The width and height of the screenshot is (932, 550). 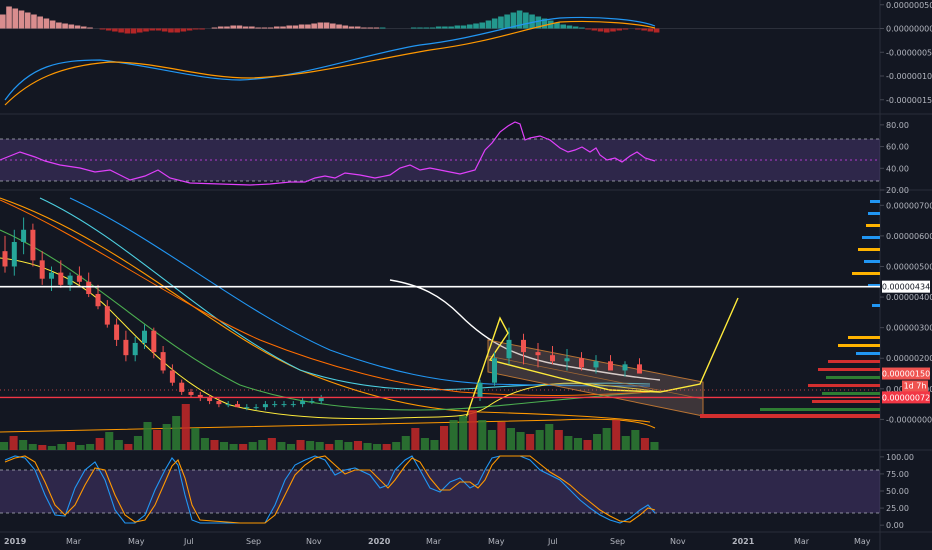 I want to click on time-axis-label: Sep, so click(x=617, y=541).